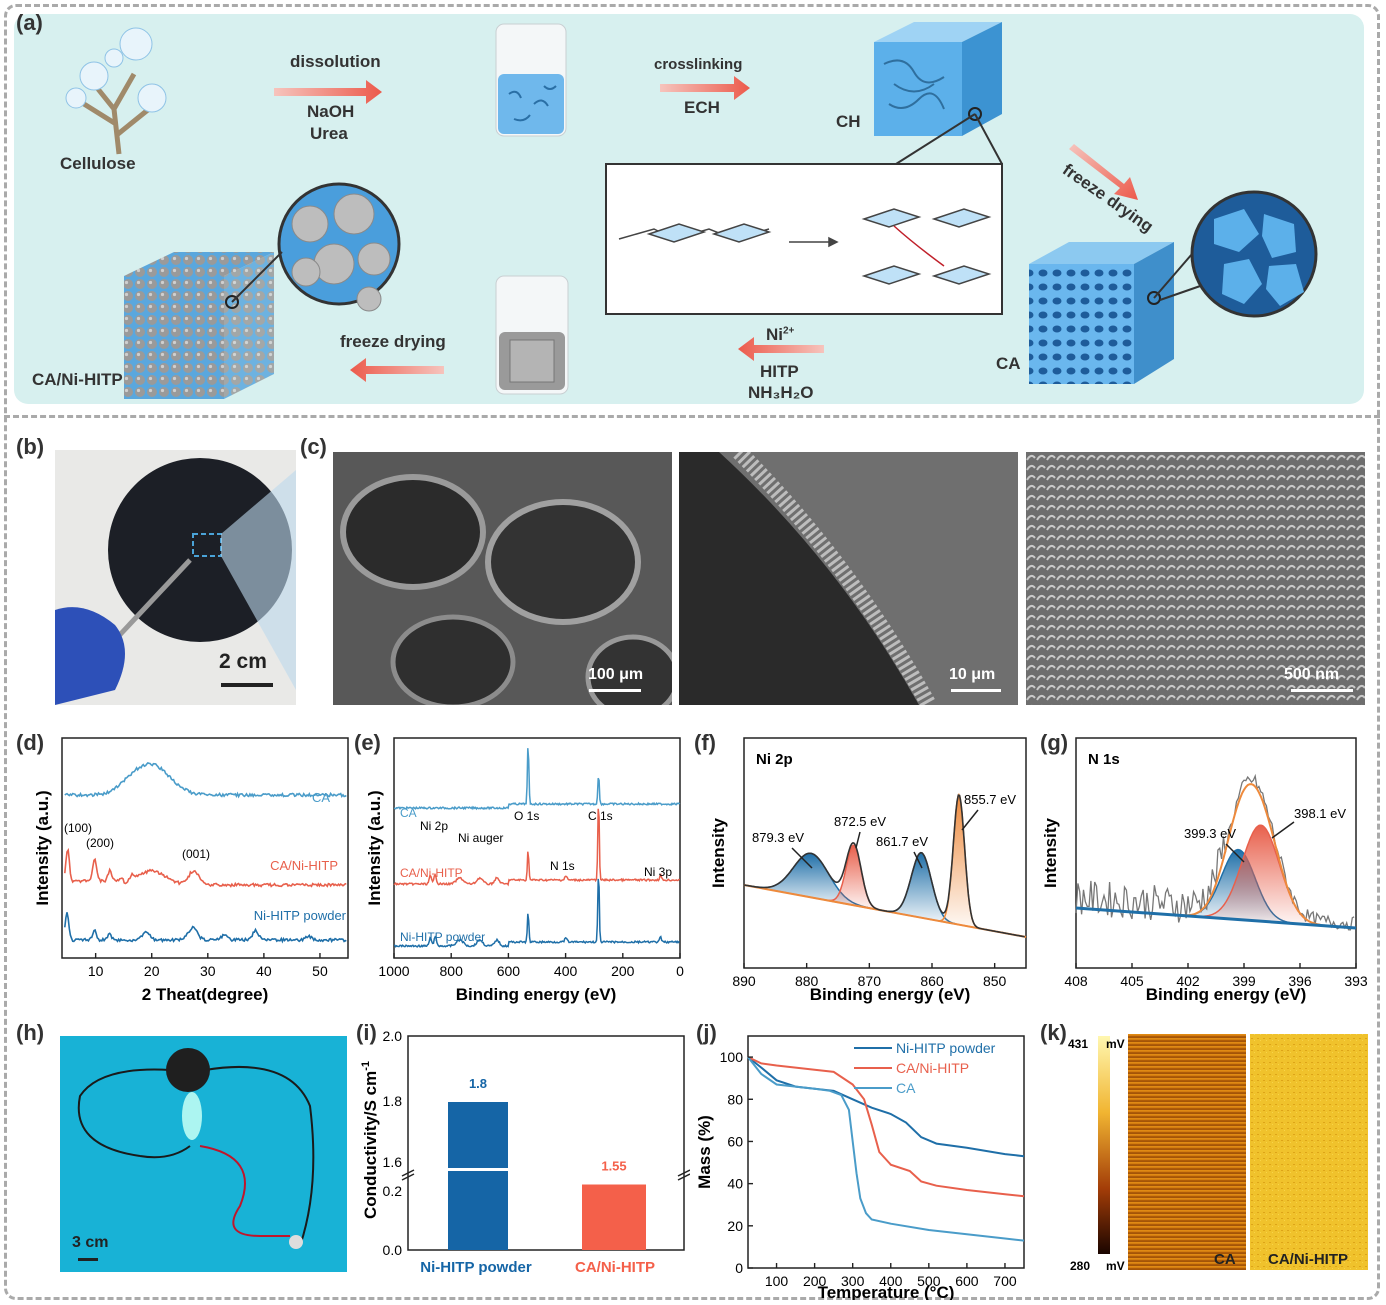  What do you see at coordinates (367, 742) in the screenshot?
I see `panel-label-e: (e)` at bounding box center [367, 742].